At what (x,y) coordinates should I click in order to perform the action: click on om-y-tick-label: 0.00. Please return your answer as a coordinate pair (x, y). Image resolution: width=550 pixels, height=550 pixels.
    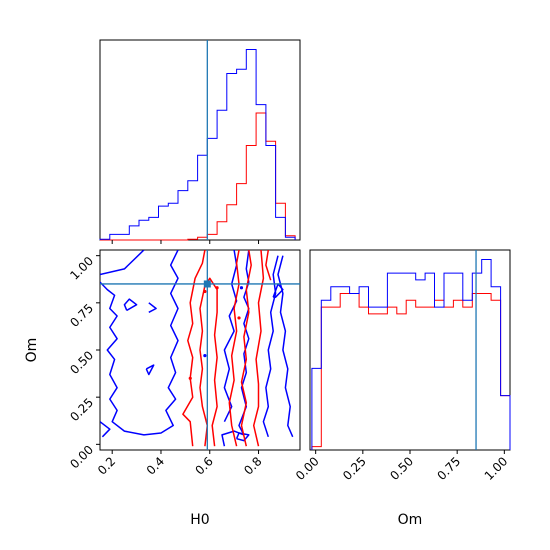
    Looking at the image, I should click on (81, 457).